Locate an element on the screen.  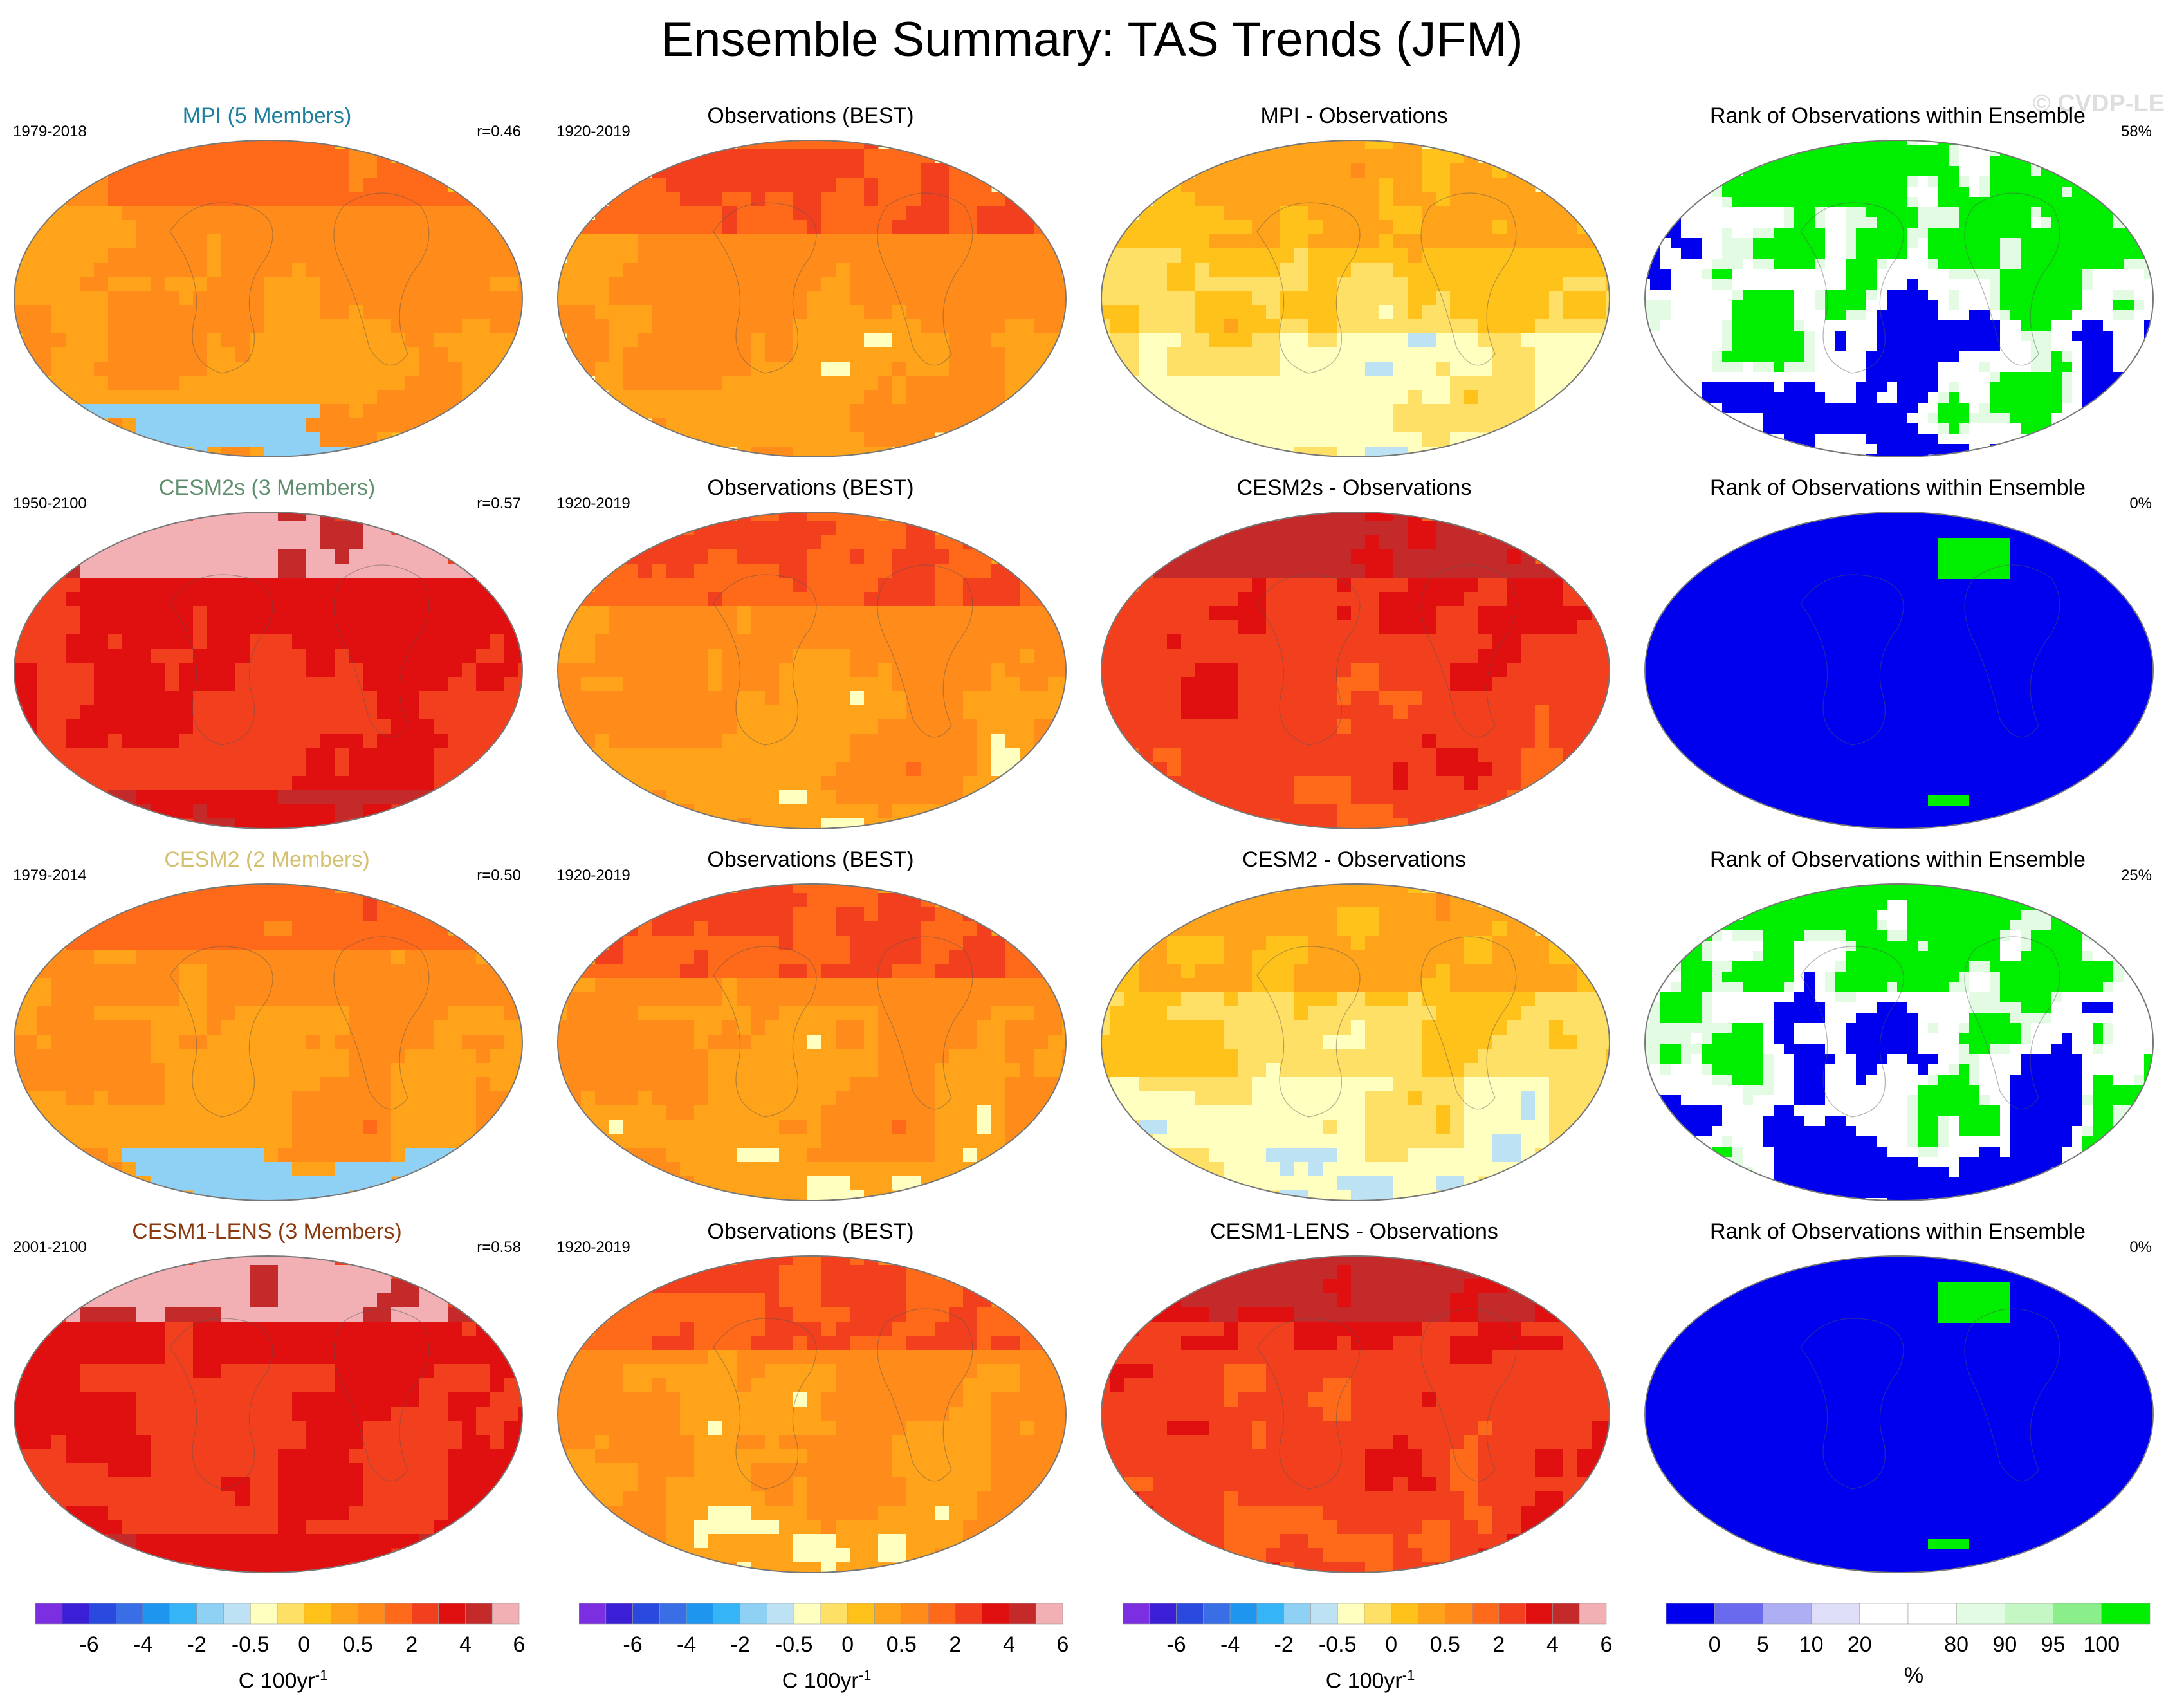
panel-stat: r=0.50 is located at coordinates (499, 875).